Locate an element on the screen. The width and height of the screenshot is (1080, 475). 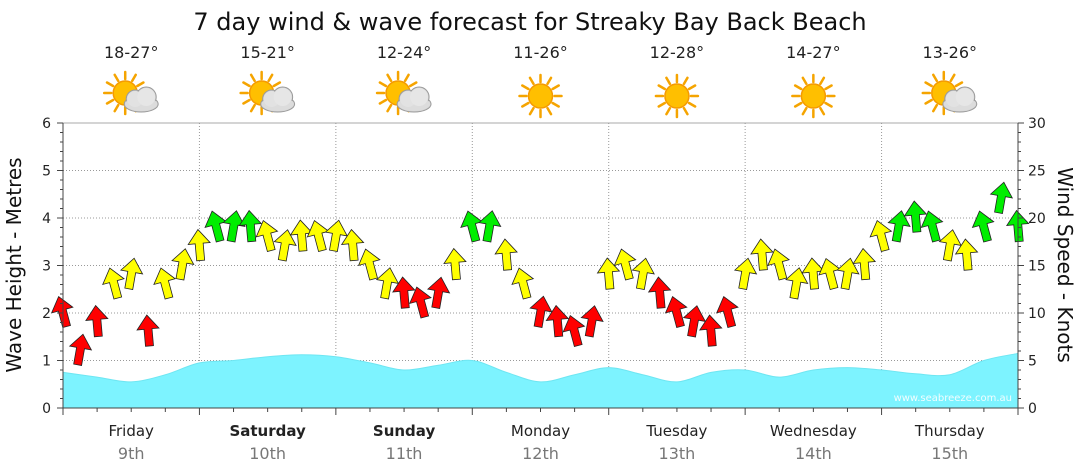
x-tick-label: Tuesday is located at coordinates (676, 431).